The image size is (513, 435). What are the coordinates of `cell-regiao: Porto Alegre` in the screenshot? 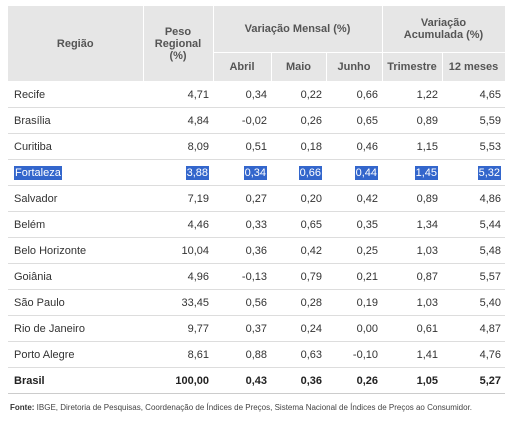 It's located at (75, 354).